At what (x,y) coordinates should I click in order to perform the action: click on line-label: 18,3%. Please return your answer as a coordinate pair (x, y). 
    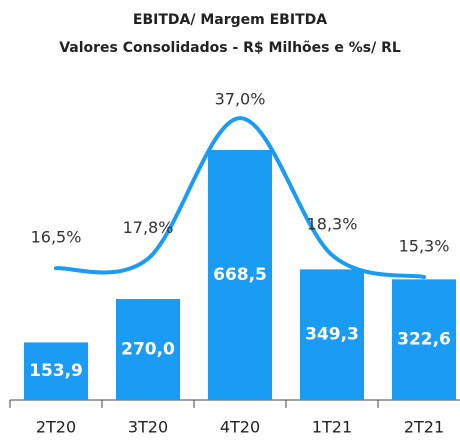
    Looking at the image, I should click on (332, 224).